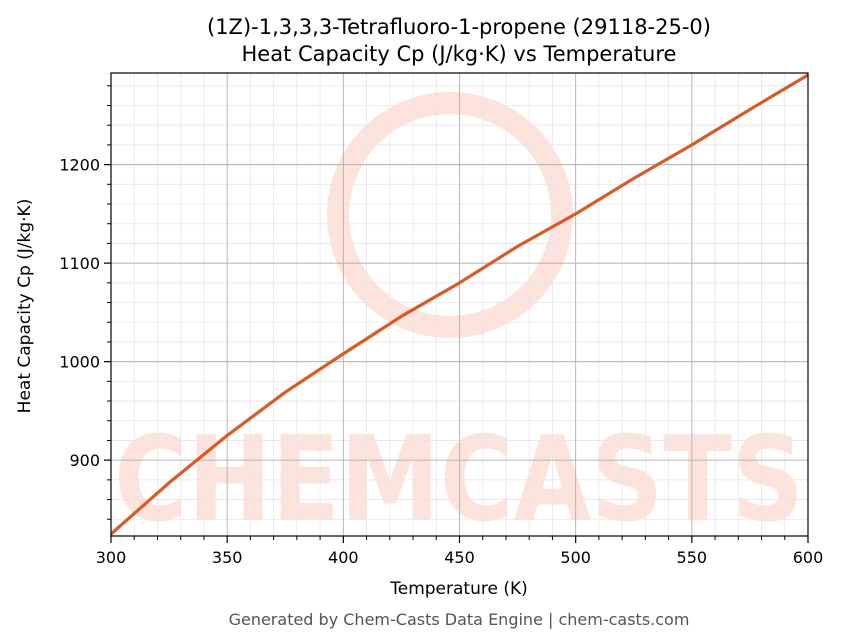 The height and width of the screenshot is (644, 843). Describe the element at coordinates (450, 215) in the screenshot. I see `watermark-swirl` at that location.